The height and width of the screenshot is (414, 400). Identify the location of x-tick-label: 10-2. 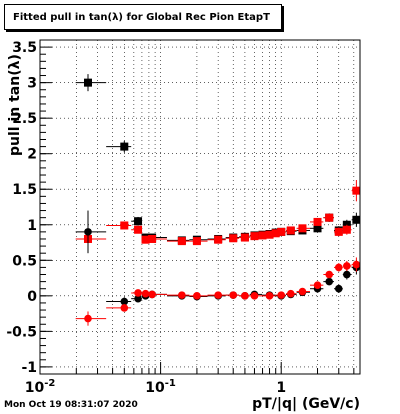
(40, 387).